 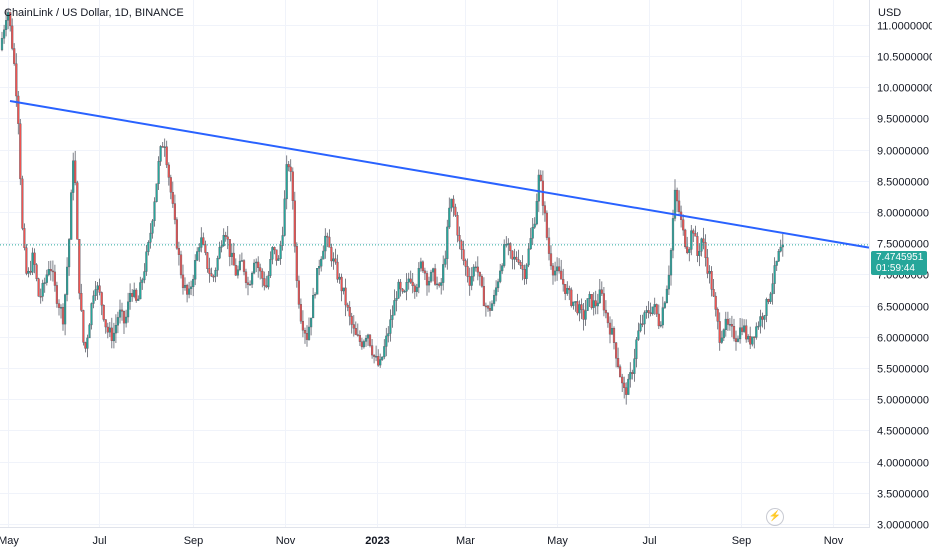 What do you see at coordinates (903, 245) in the screenshot?
I see `y-tick-label: 7.5000000` at bounding box center [903, 245].